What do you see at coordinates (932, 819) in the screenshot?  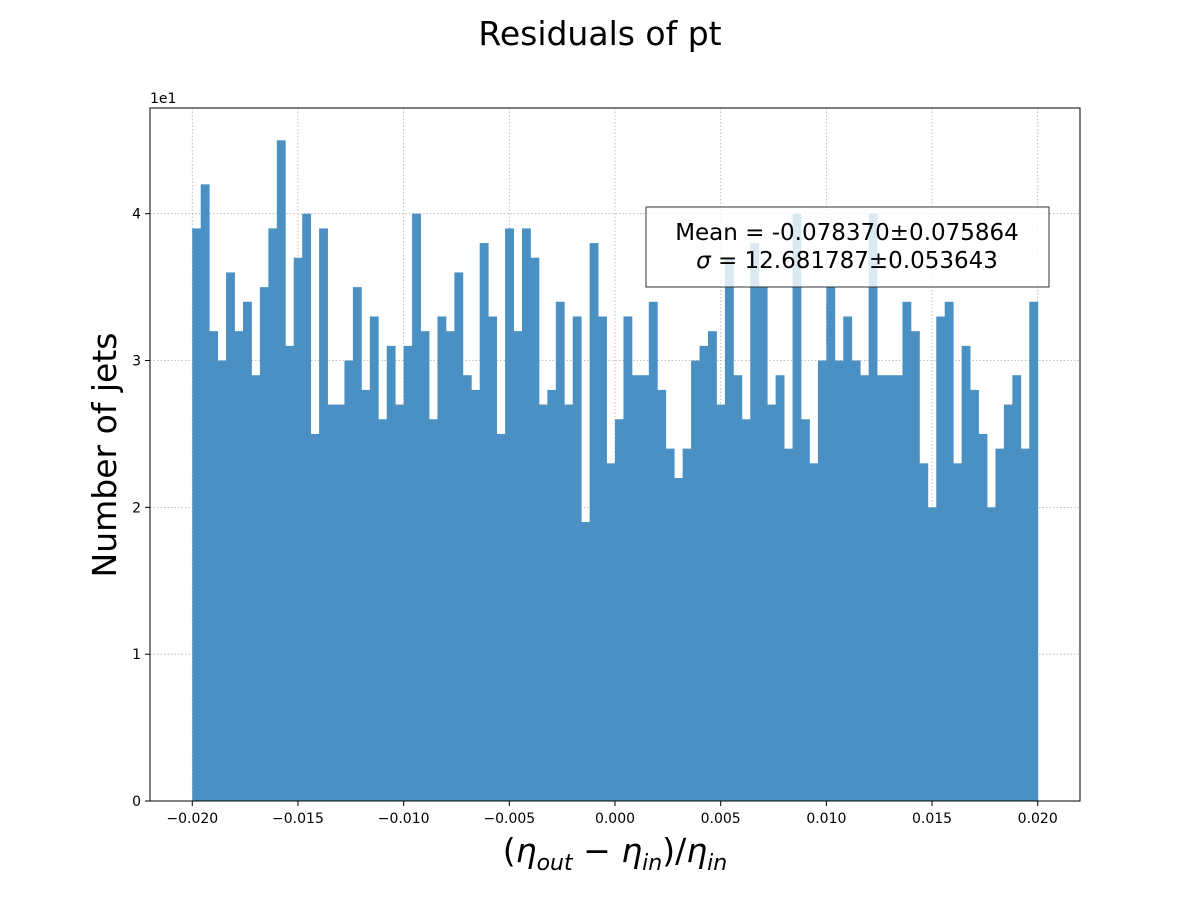 I see `x-tick-label: 0.015` at bounding box center [932, 819].